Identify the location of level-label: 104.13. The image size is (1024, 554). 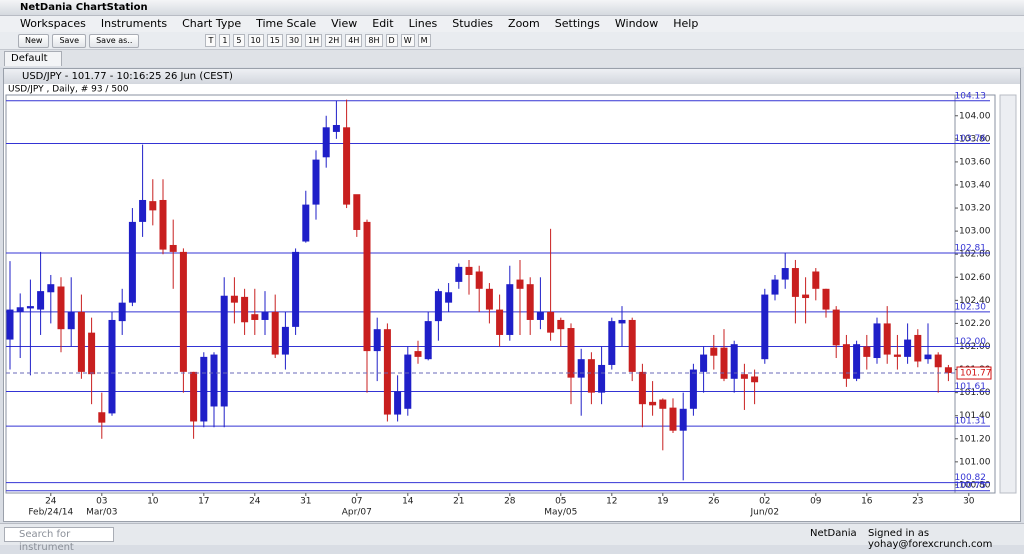
(971, 96).